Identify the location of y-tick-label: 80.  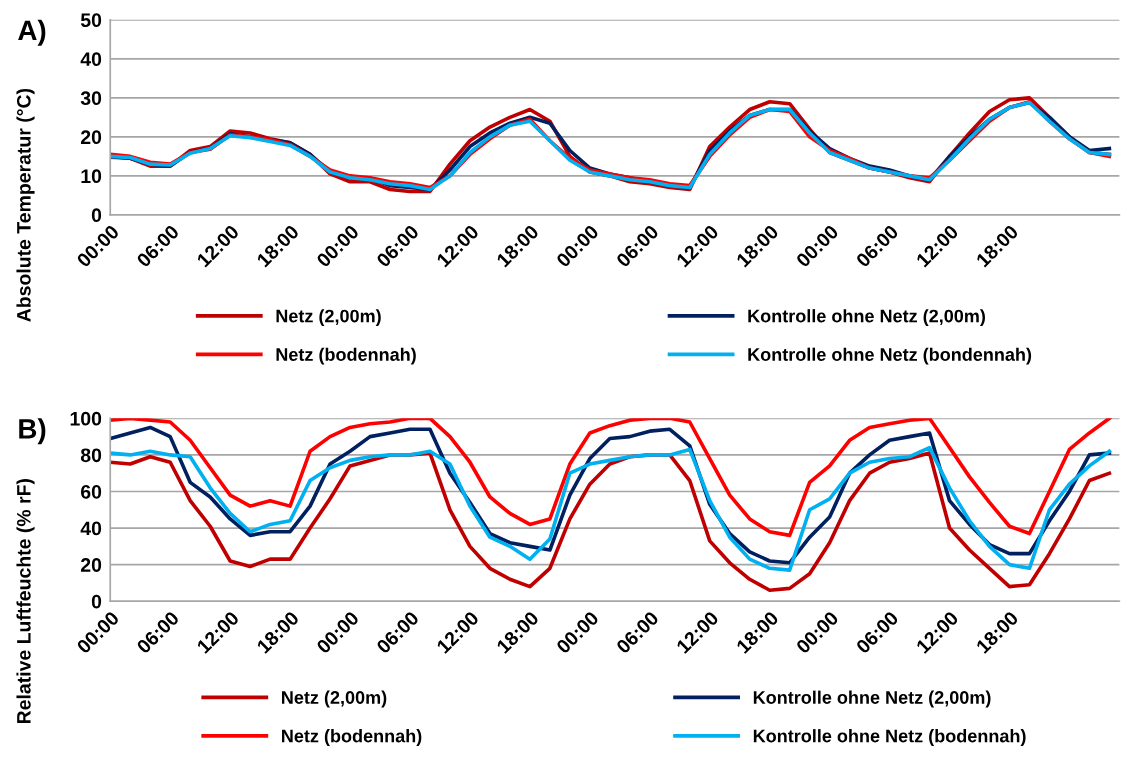
(91, 455).